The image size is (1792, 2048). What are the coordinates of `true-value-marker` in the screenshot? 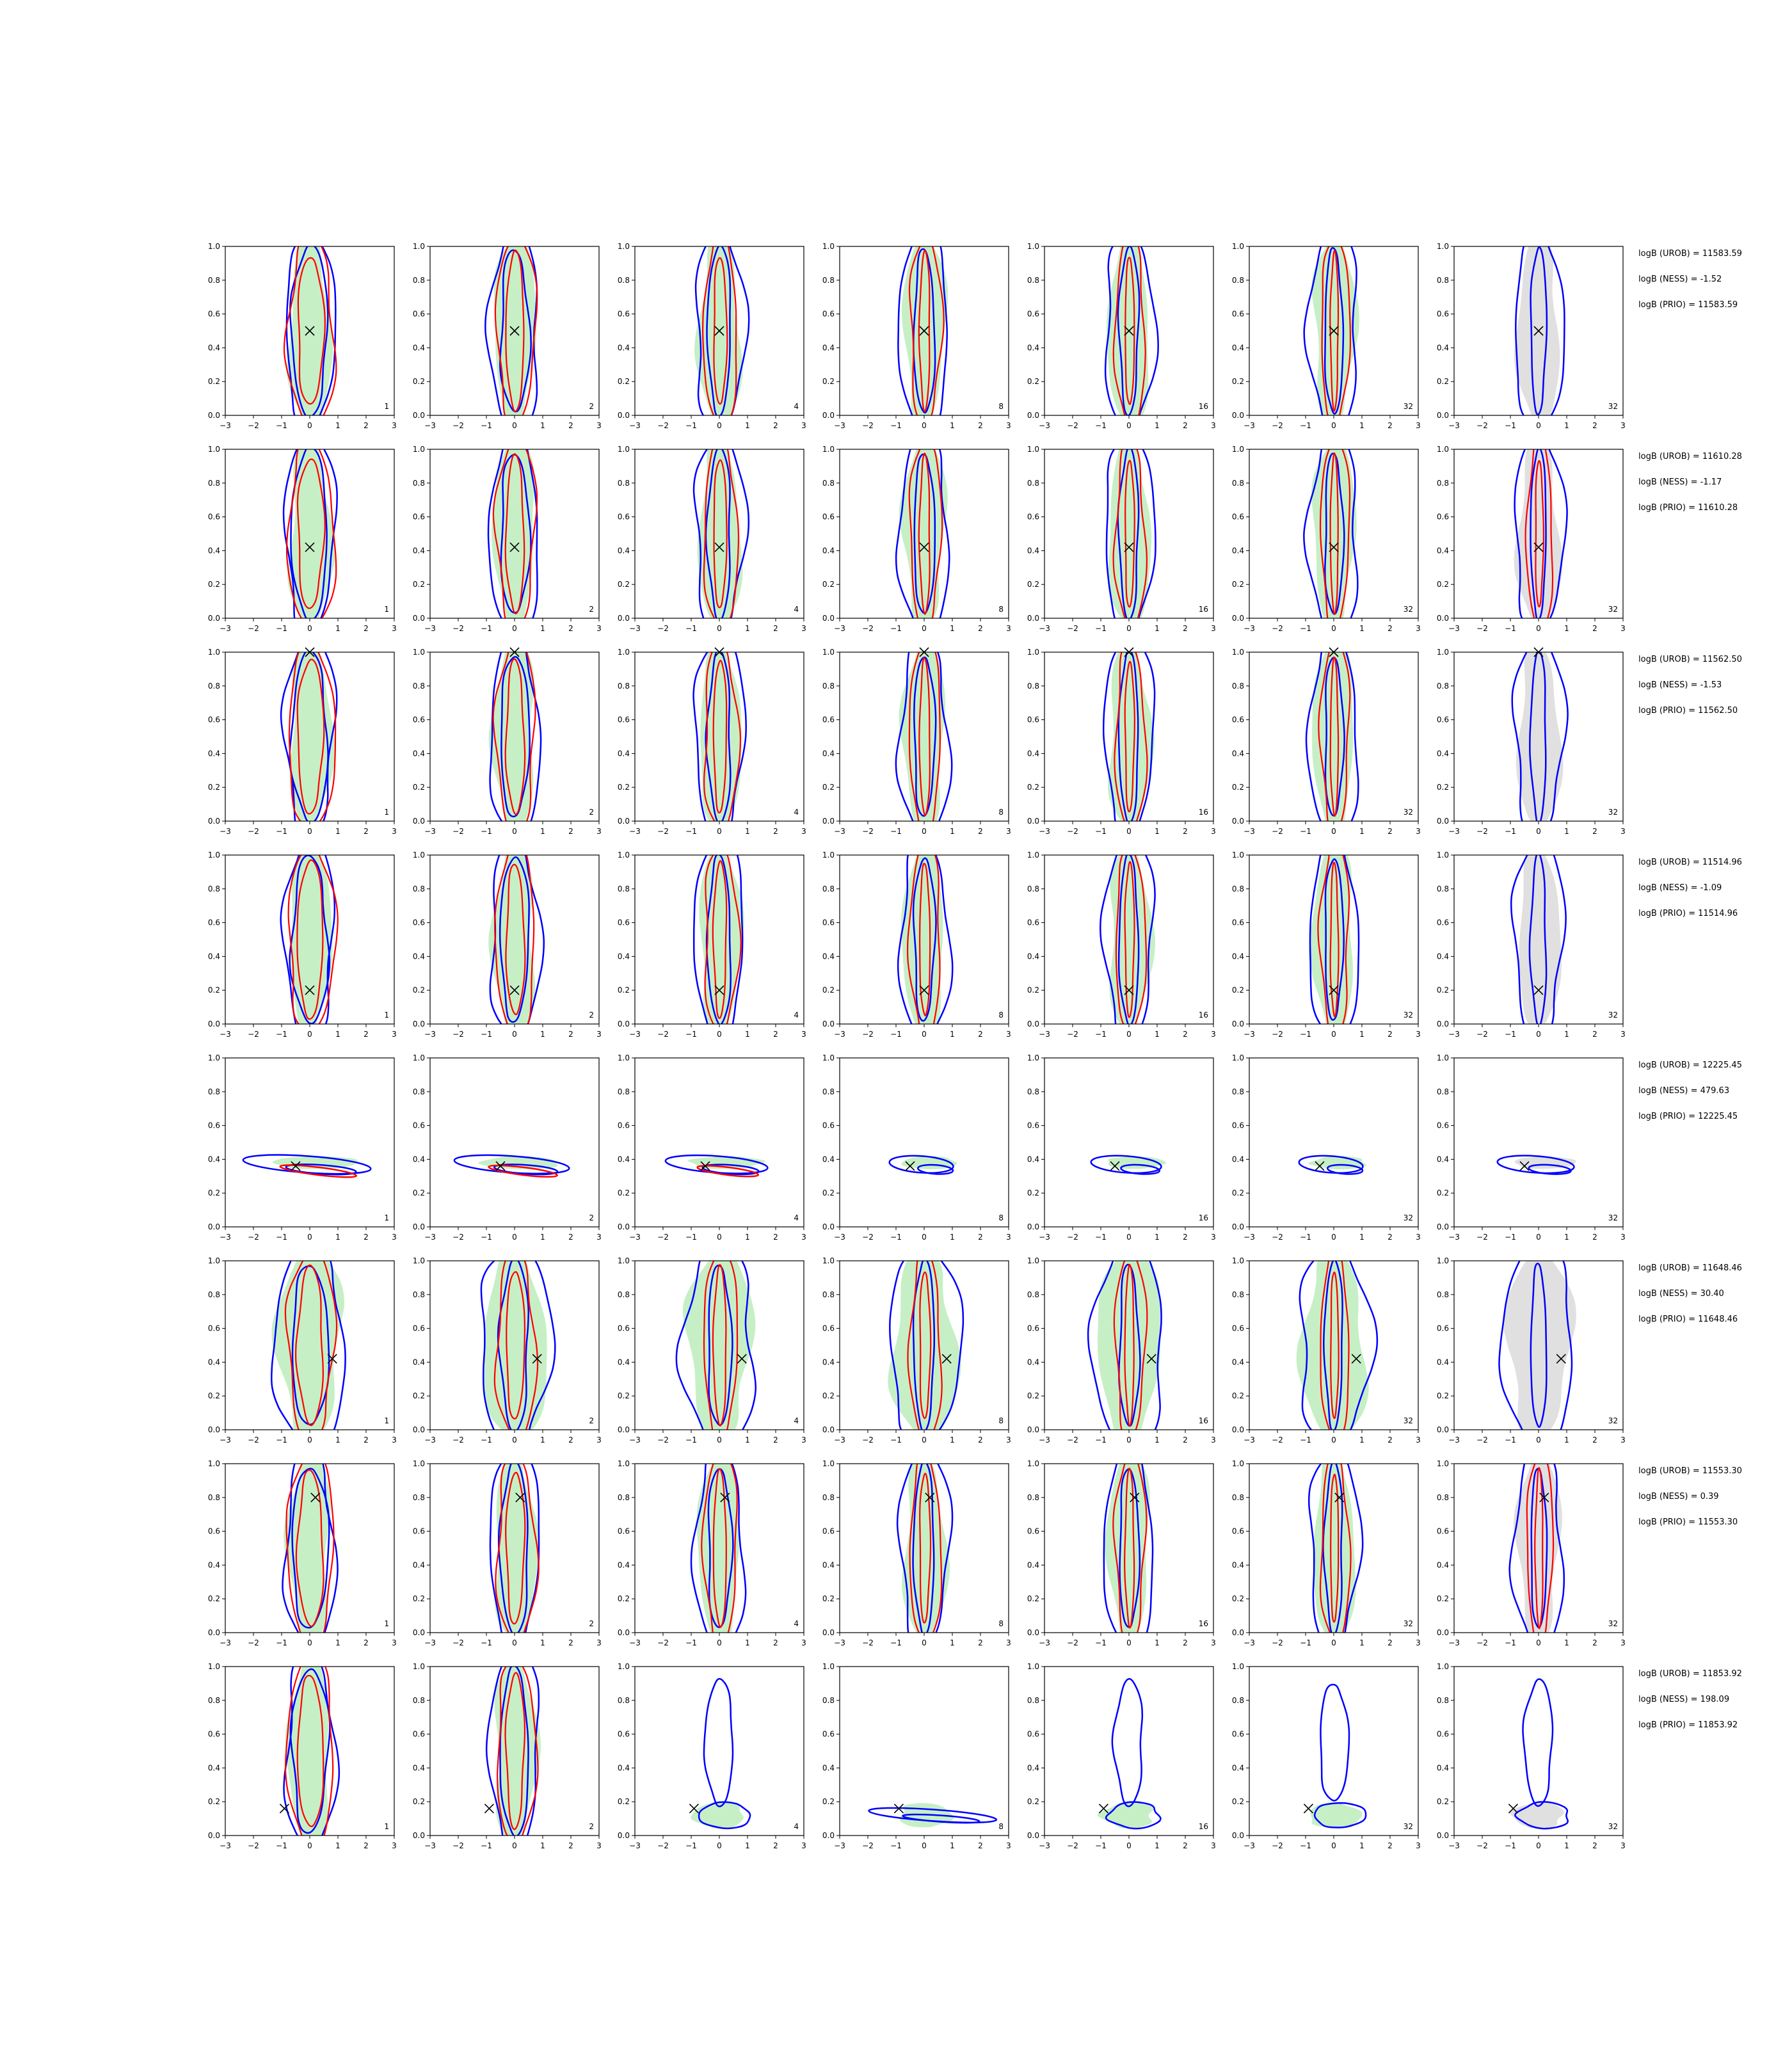 It's located at (514, 331).